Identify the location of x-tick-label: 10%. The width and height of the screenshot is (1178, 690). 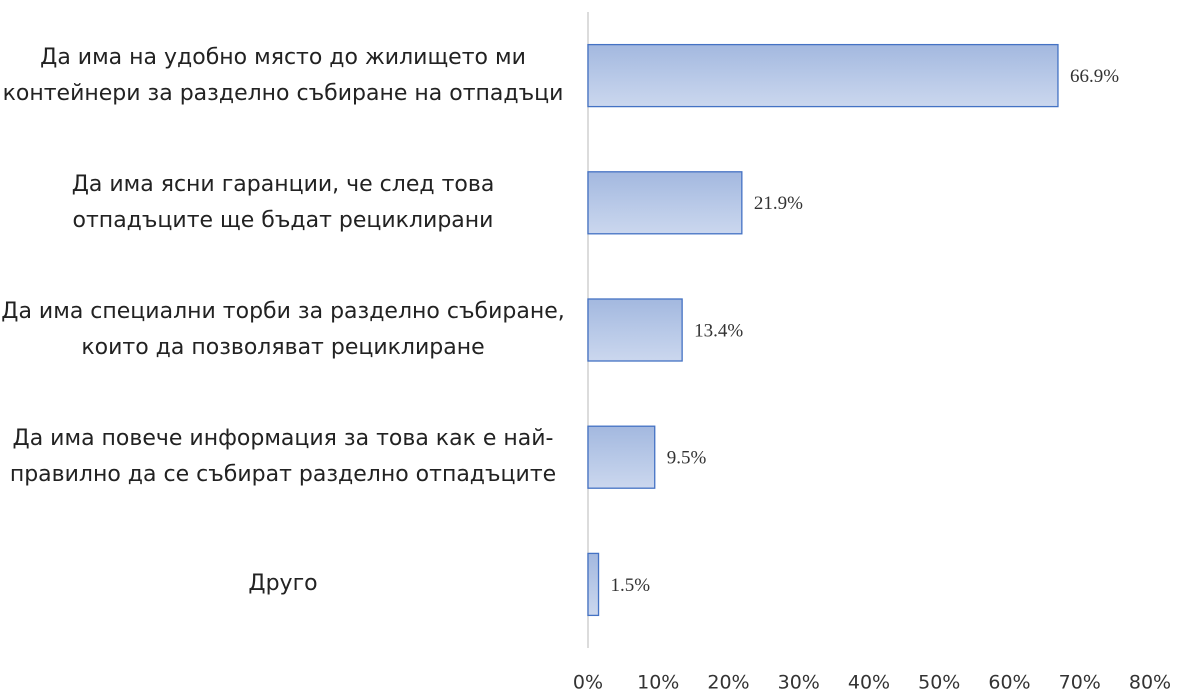
(658, 681).